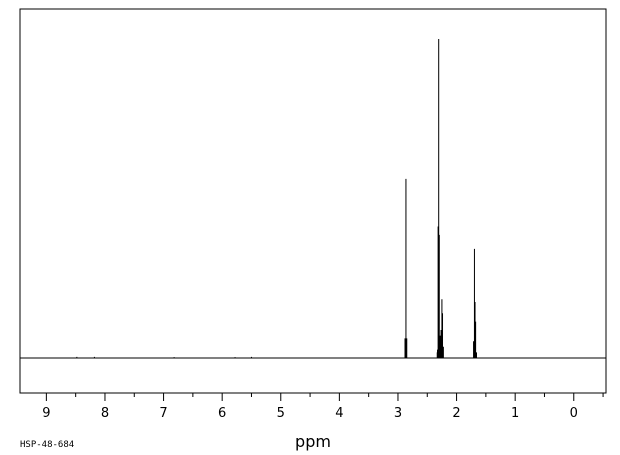 The width and height of the screenshot is (620, 455). Describe the element at coordinates (456, 413) in the screenshot. I see `x-tick-label: 2` at that location.